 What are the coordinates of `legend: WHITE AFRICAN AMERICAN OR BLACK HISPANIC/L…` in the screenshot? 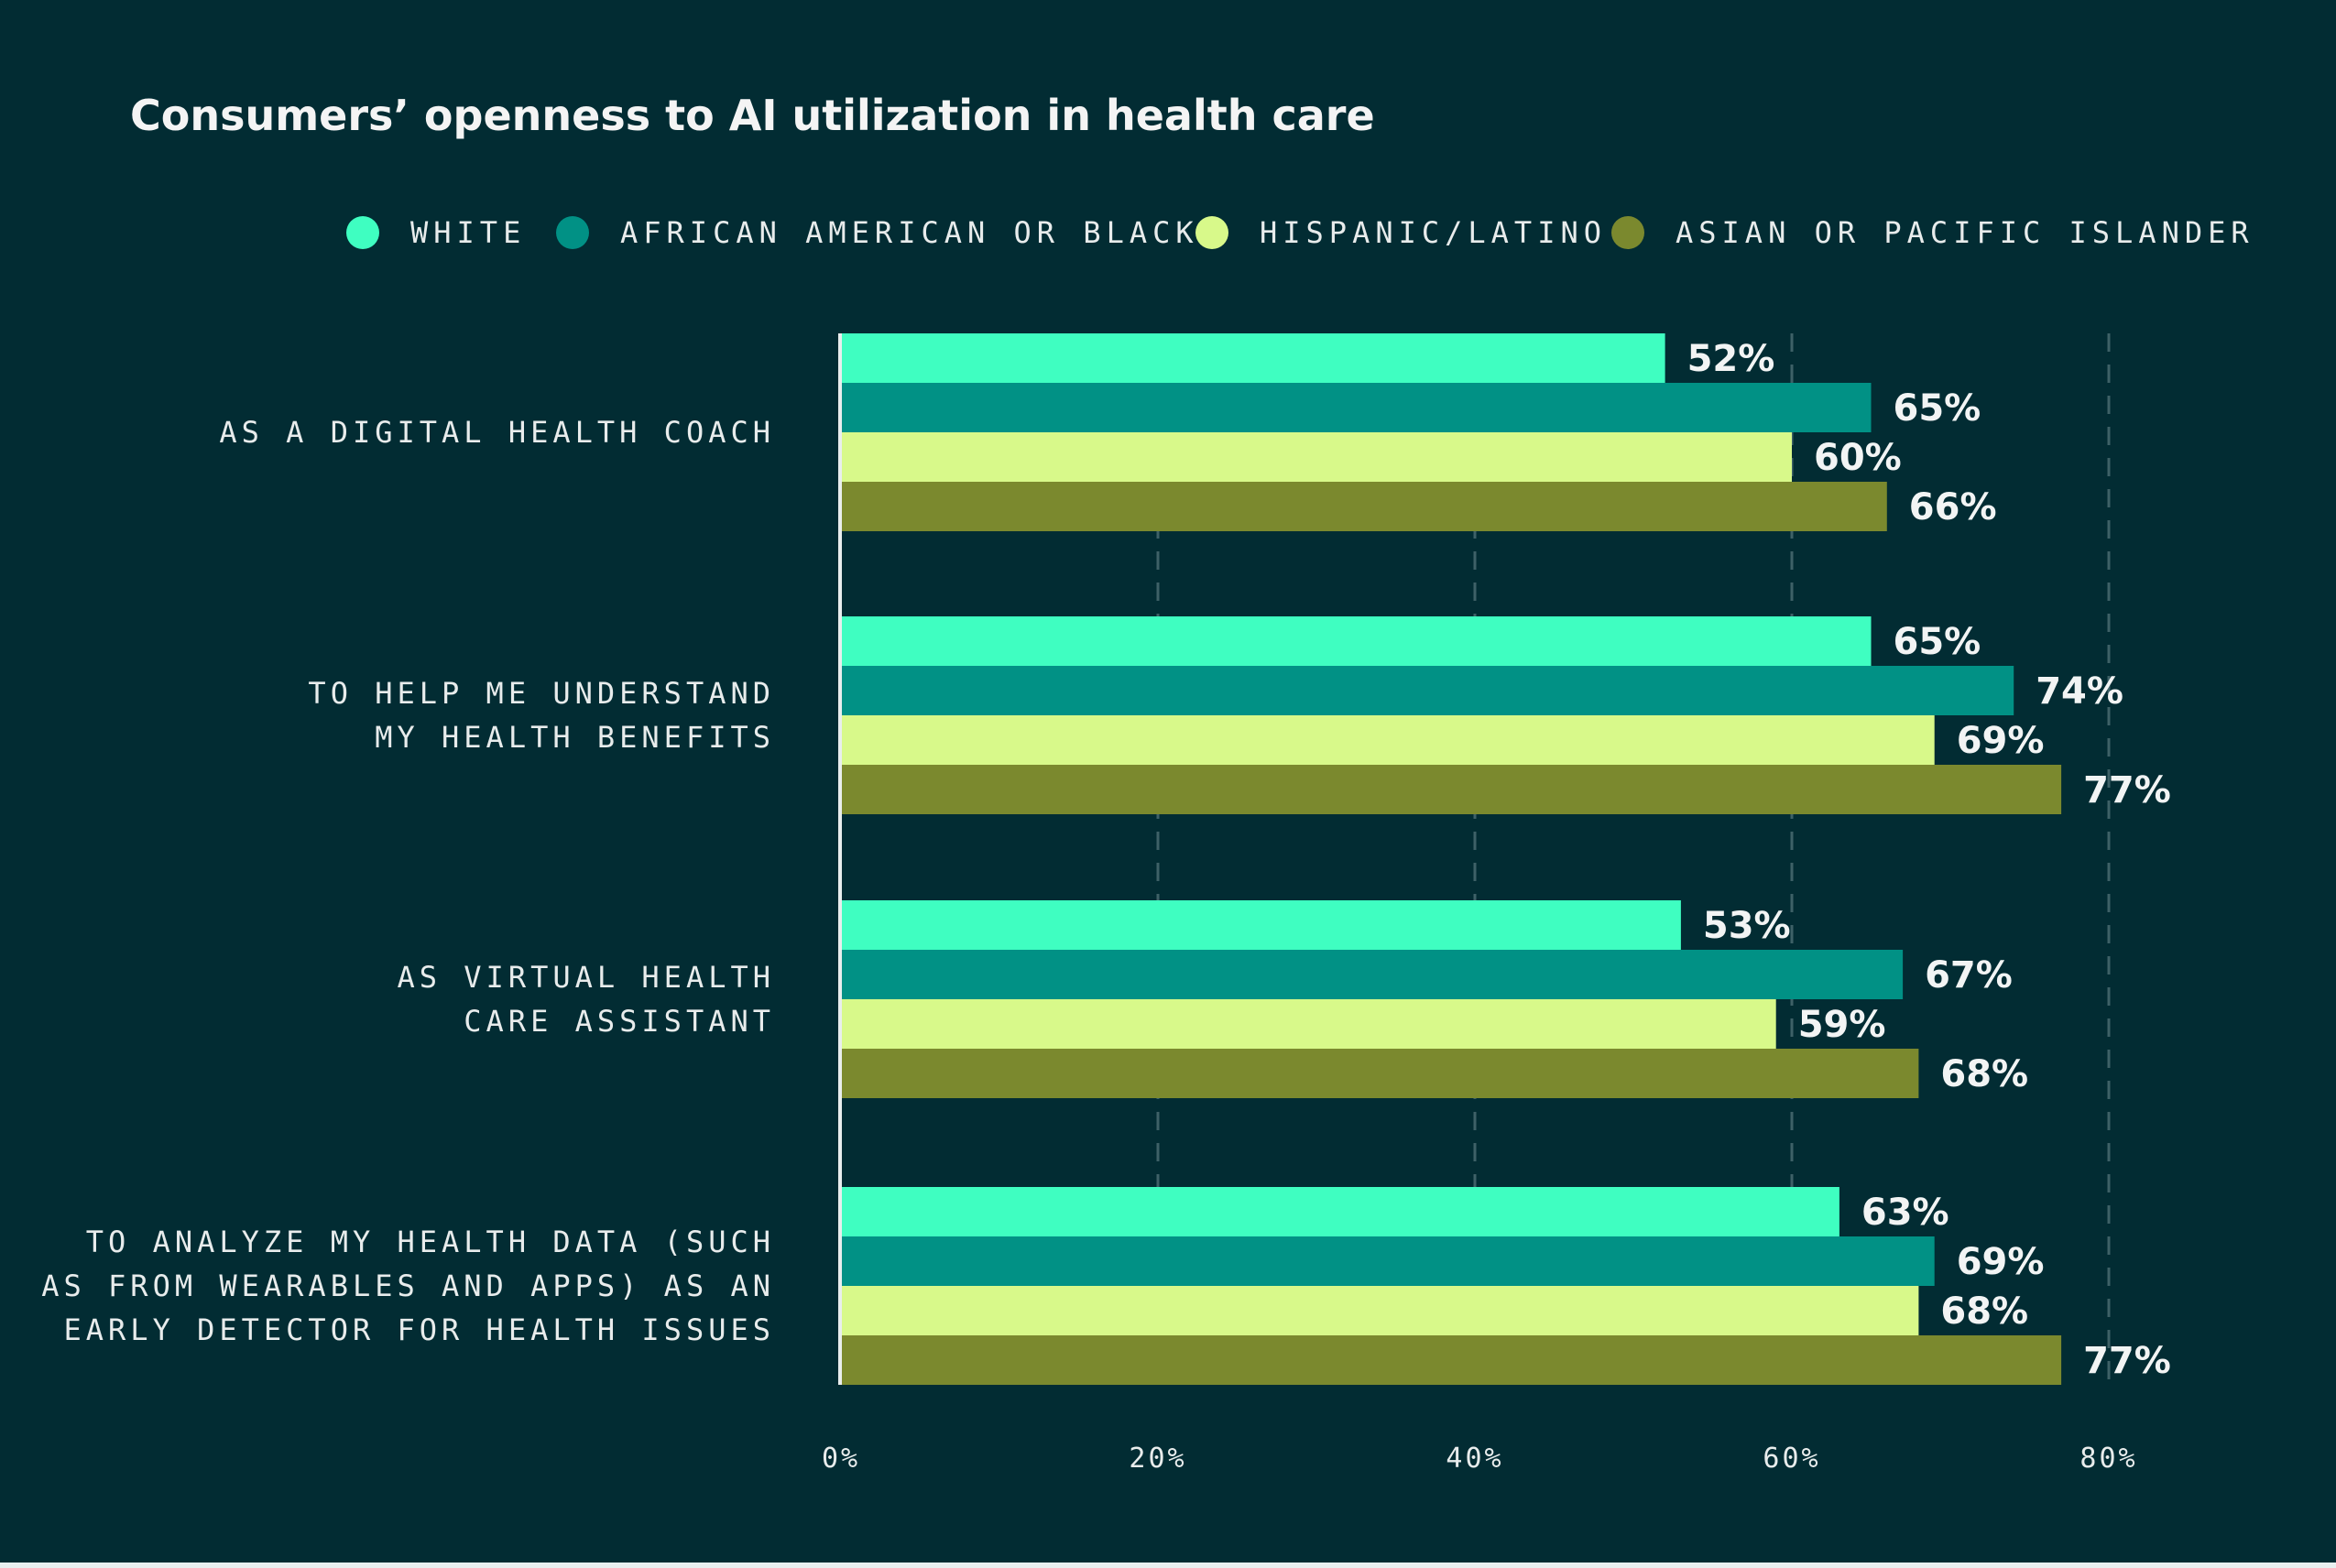 It's located at (1300, 232).